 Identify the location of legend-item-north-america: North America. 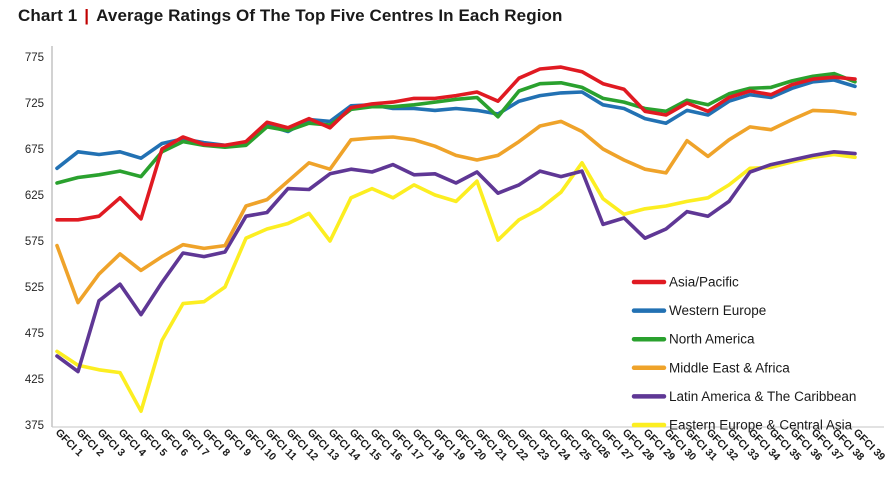
(693, 339).